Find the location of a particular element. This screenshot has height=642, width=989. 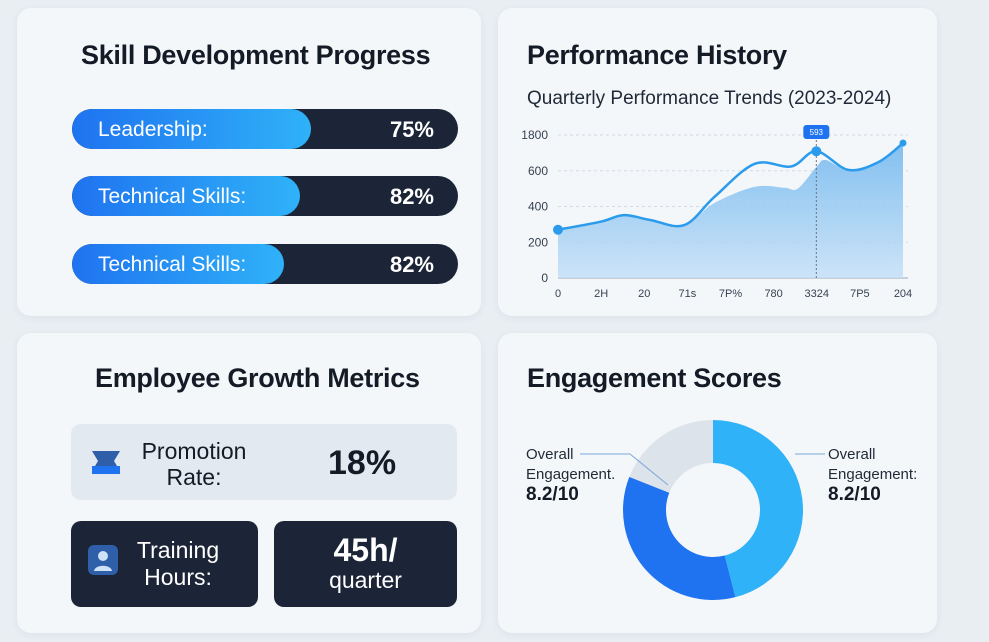

skill-bar-technical: Technical Skills: 82% is located at coordinates (265, 196).